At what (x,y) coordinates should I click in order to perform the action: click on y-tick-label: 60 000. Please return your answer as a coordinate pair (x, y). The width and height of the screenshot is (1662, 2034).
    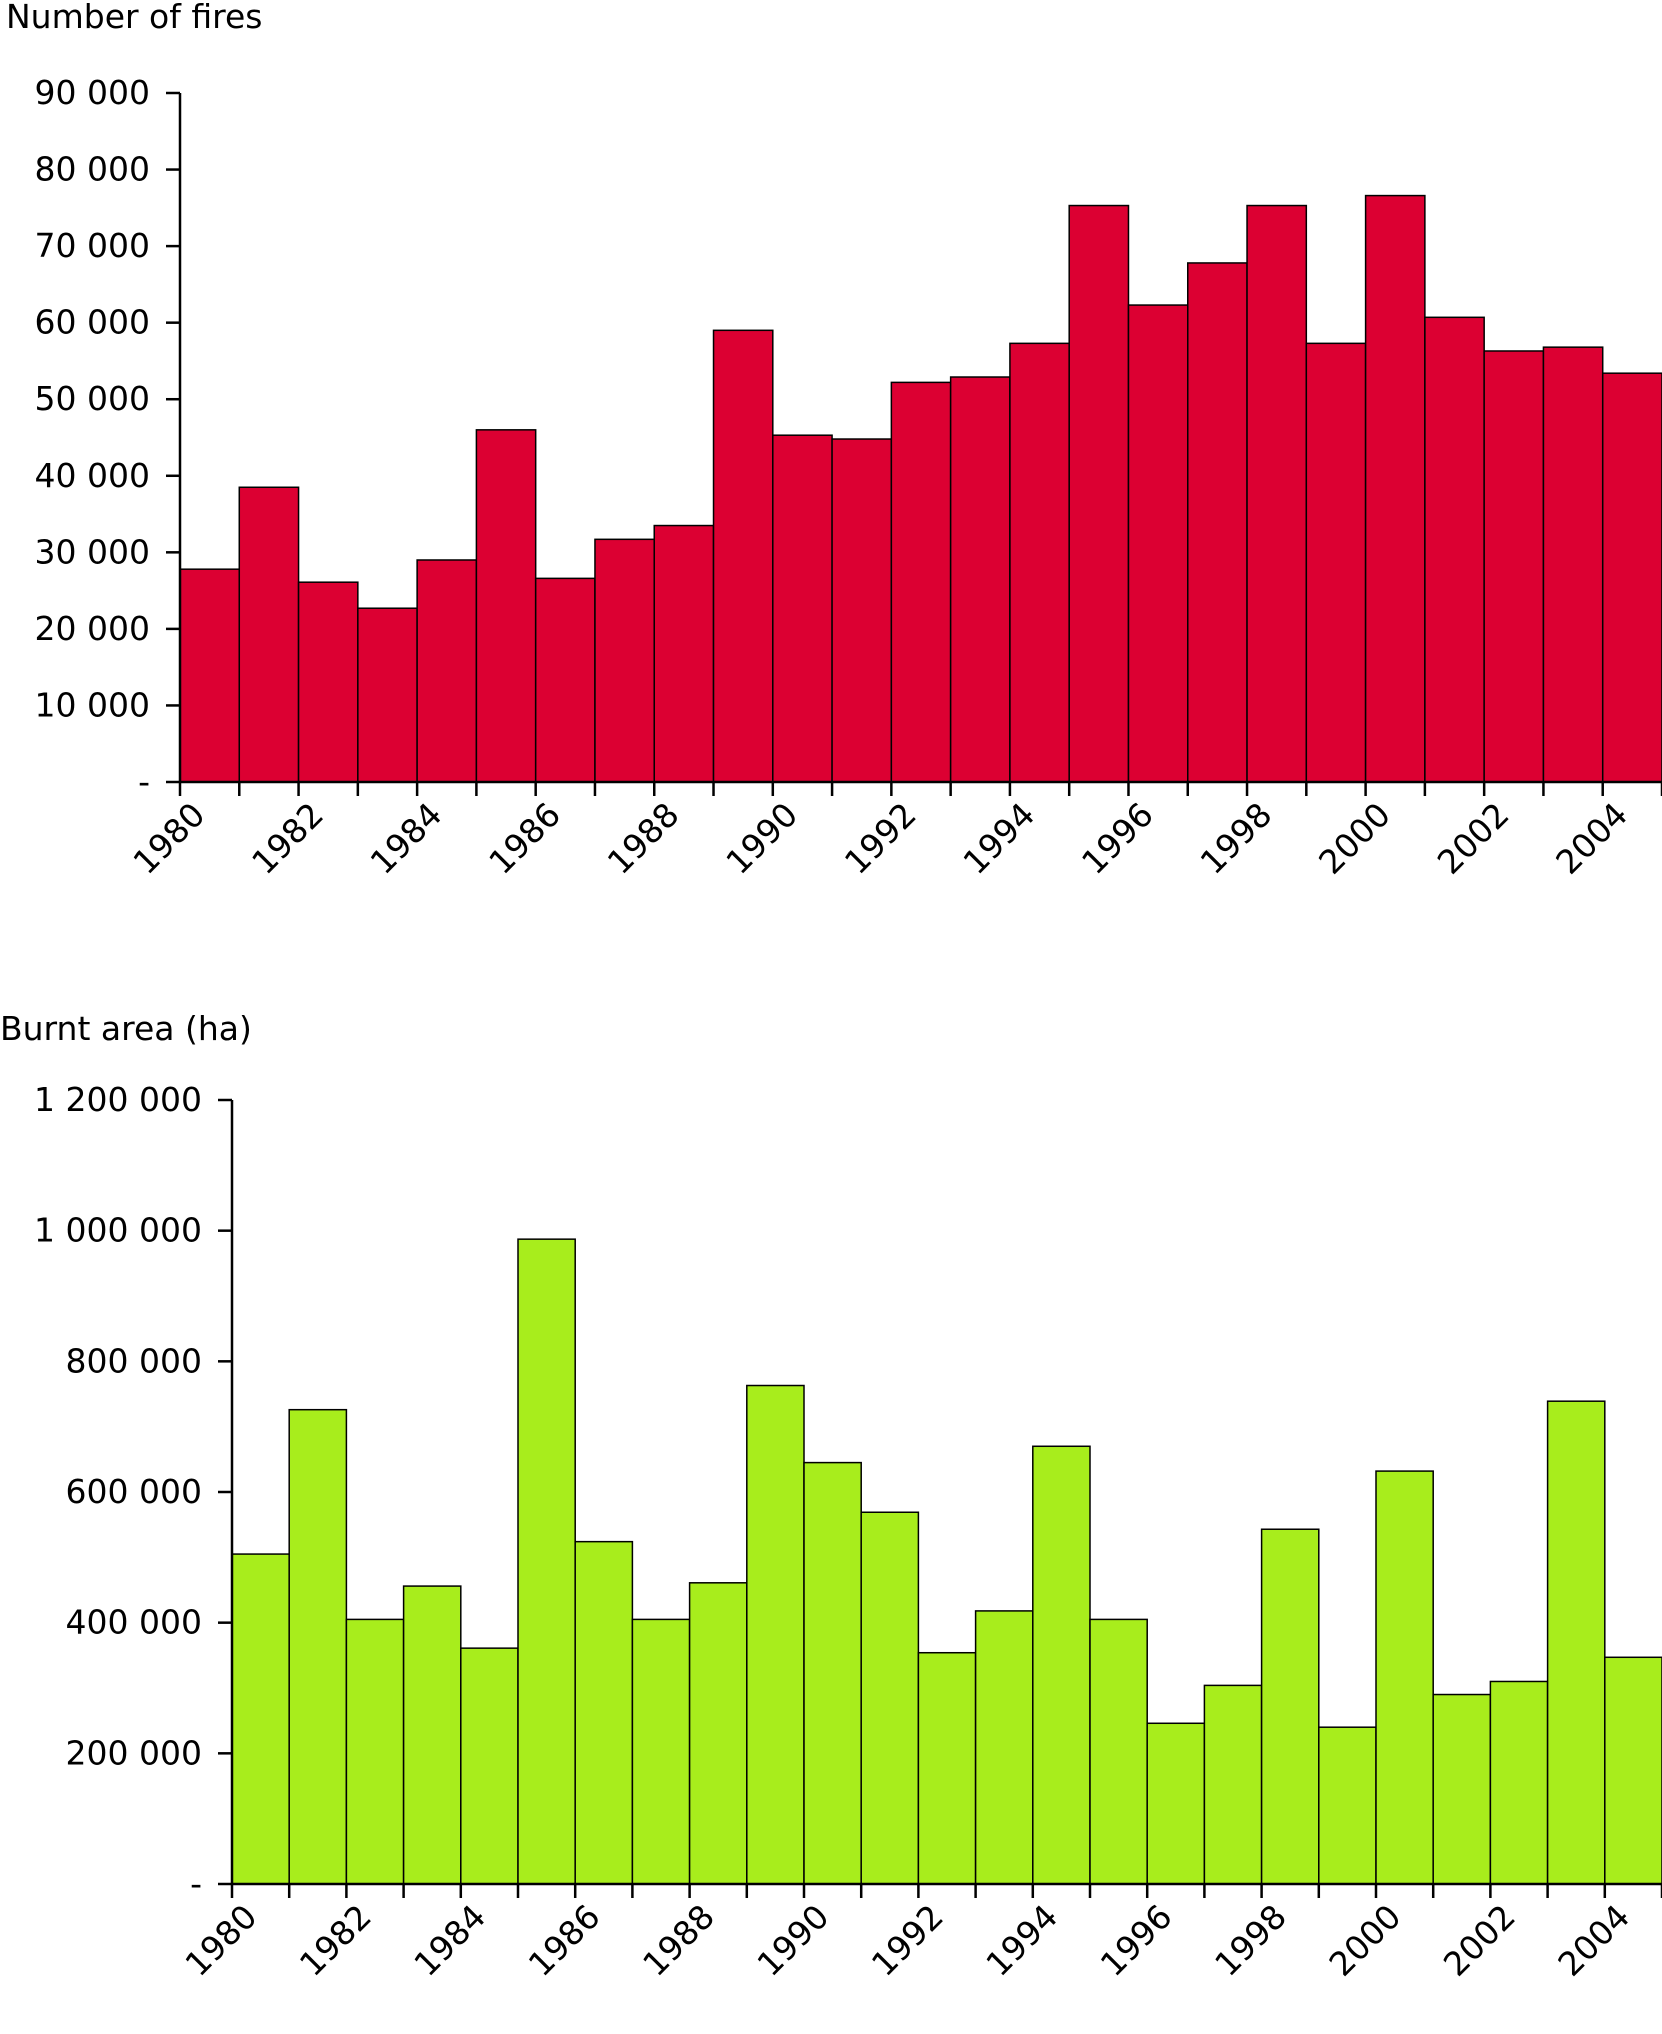
    Looking at the image, I should click on (92, 322).